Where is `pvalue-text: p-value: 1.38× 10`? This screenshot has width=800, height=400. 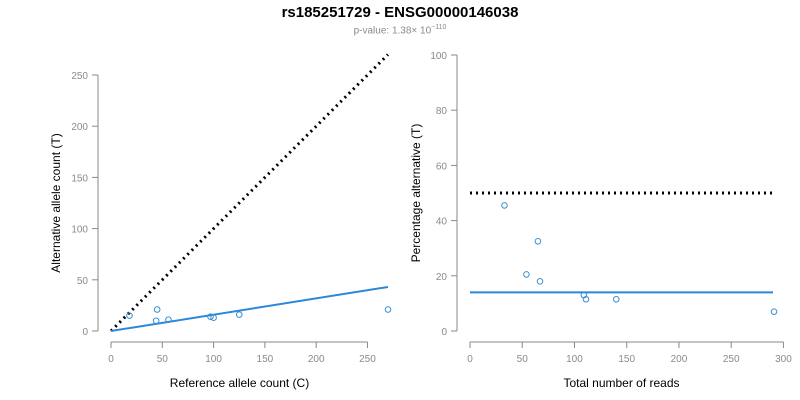 pvalue-text: p-value: 1.38× 10 is located at coordinates (392, 31).